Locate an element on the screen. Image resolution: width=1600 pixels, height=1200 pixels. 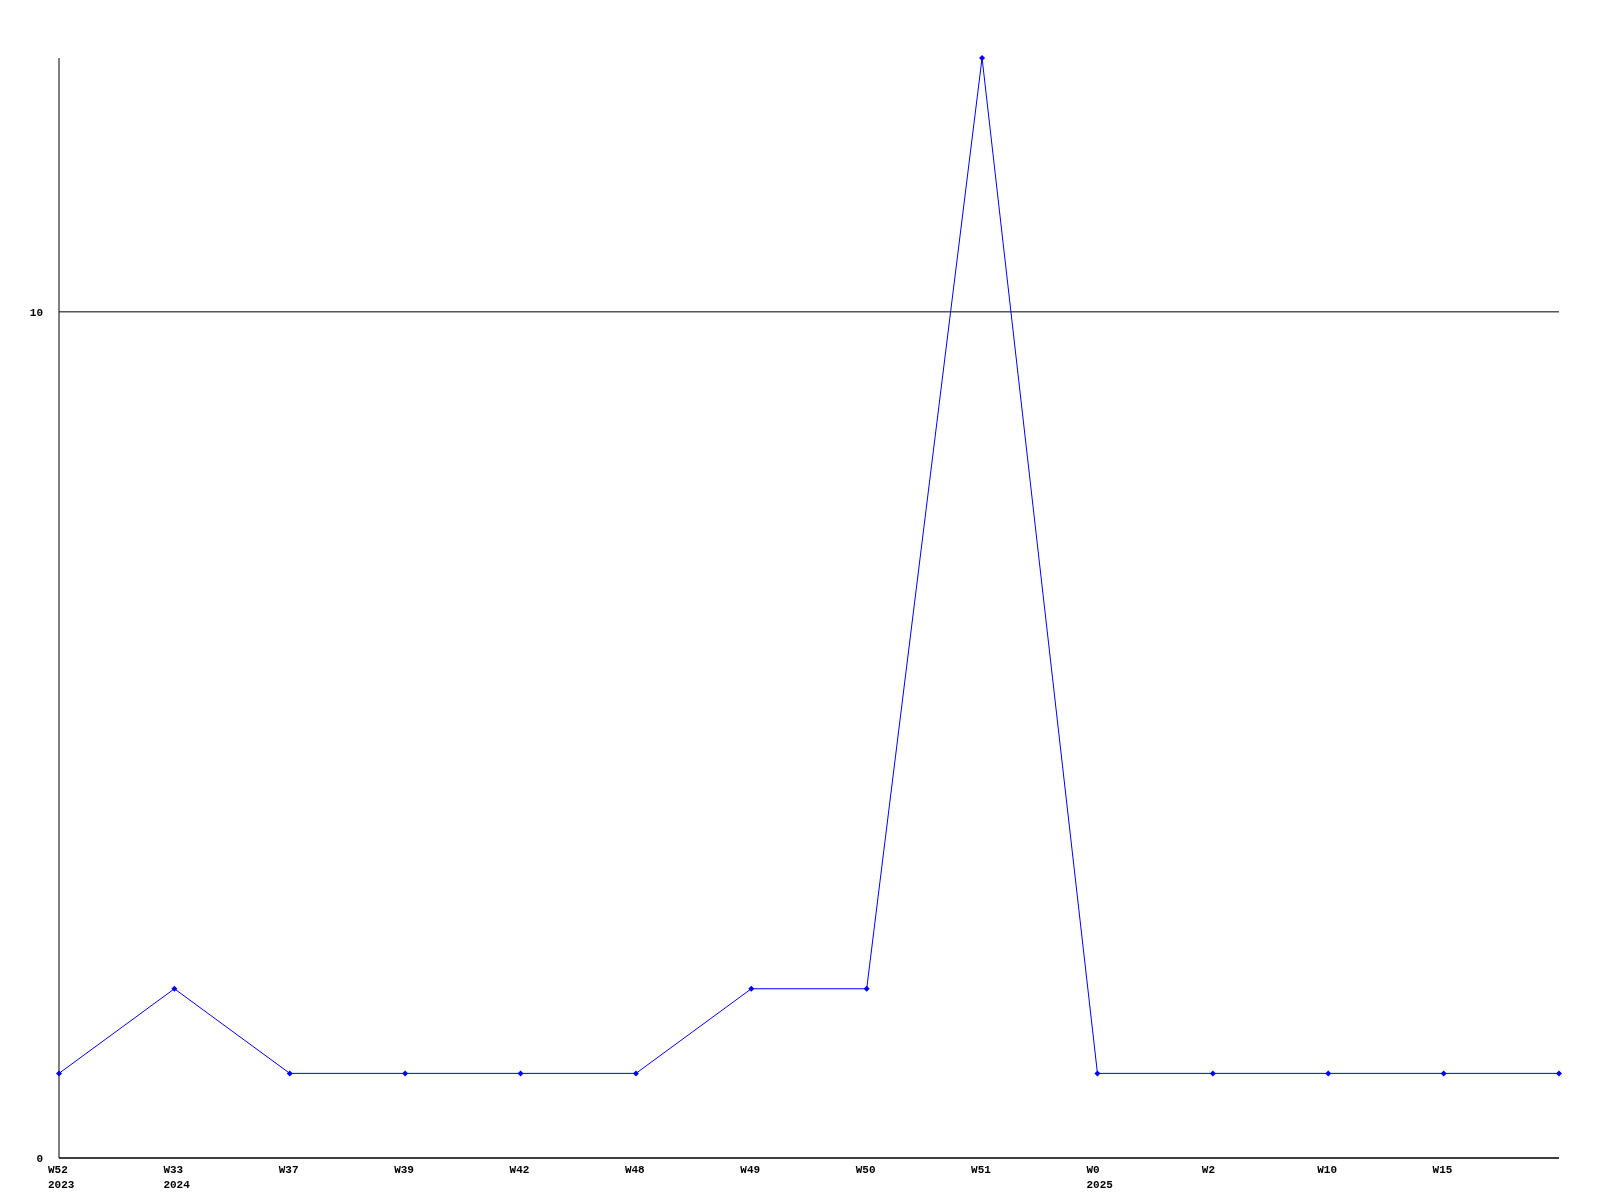
x-tick-label: W33 2024 is located at coordinates (177, 1177).